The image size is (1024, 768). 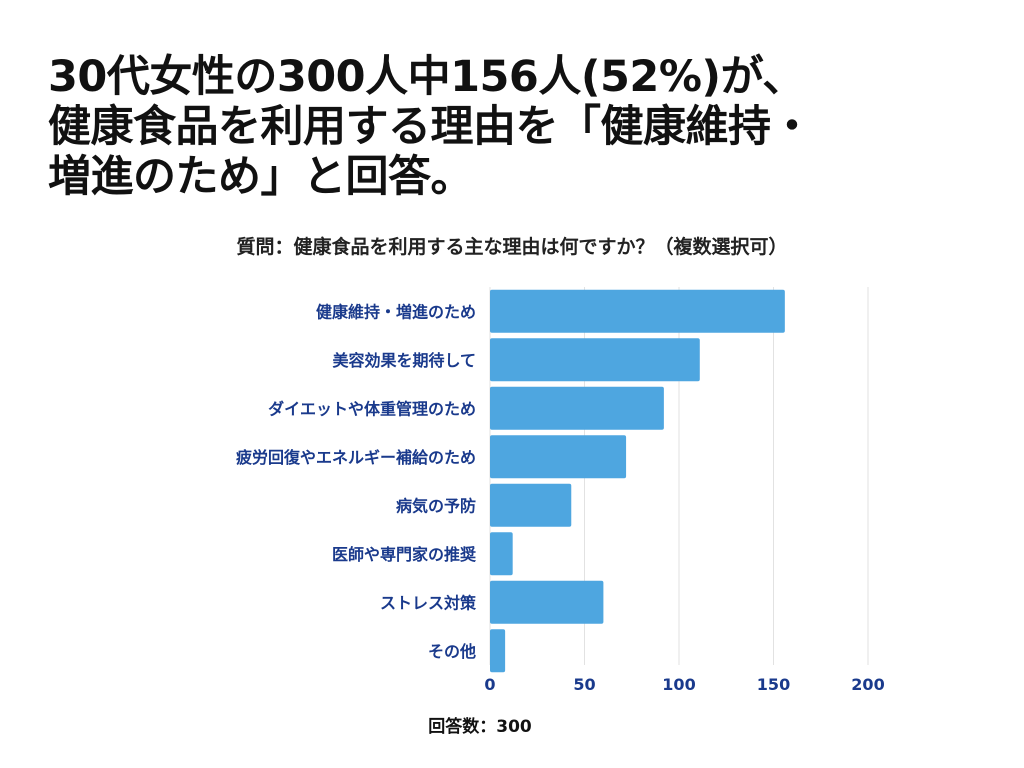 I want to click on category-label-6: 医師や専門家の推奨, so click(x=404, y=554).